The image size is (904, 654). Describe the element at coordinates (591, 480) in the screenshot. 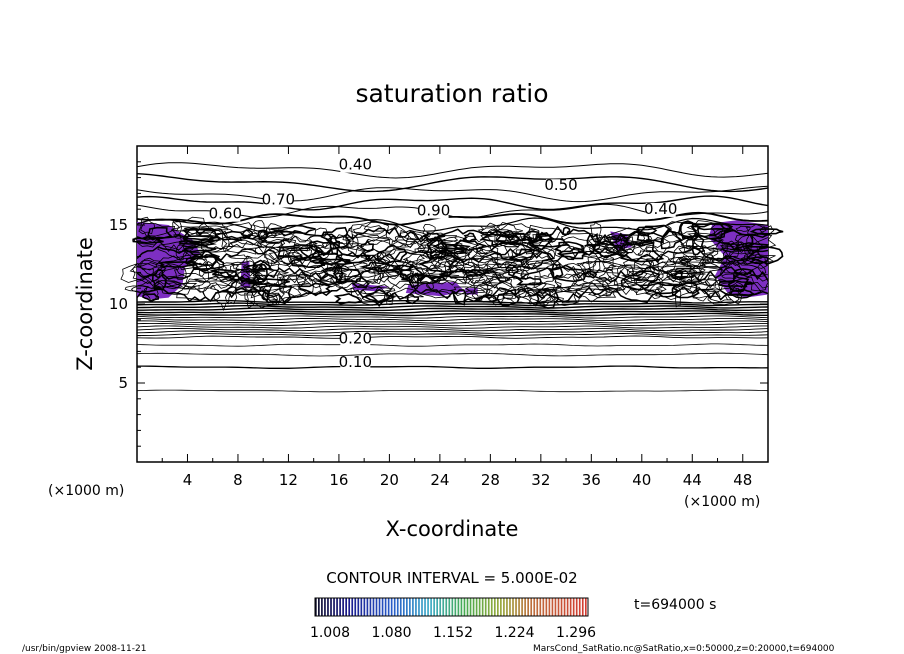

I see `x-tick-label: 36` at that location.